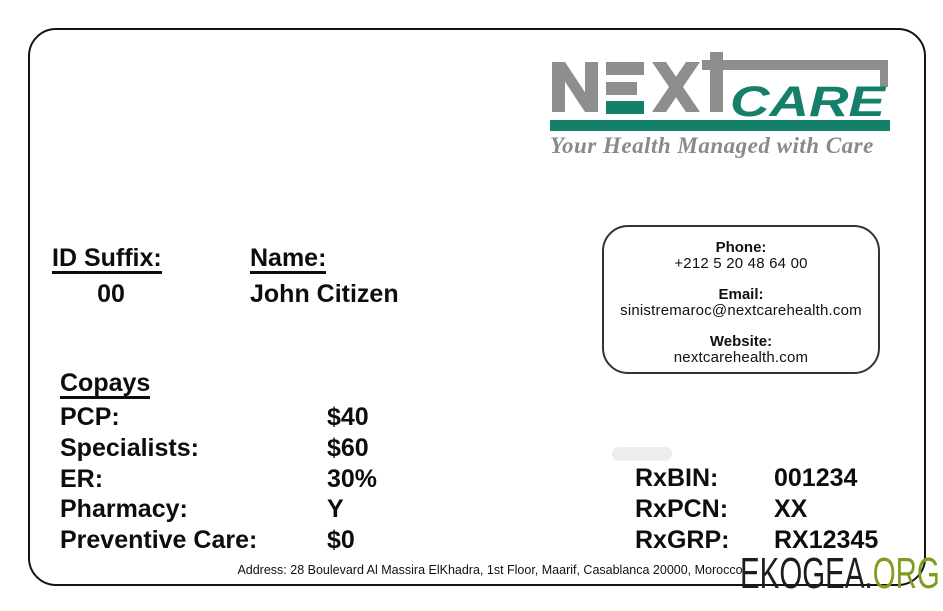 The width and height of the screenshot is (943, 611). Describe the element at coordinates (682, 508) in the screenshot. I see `rx-label: RxPCN:` at that location.